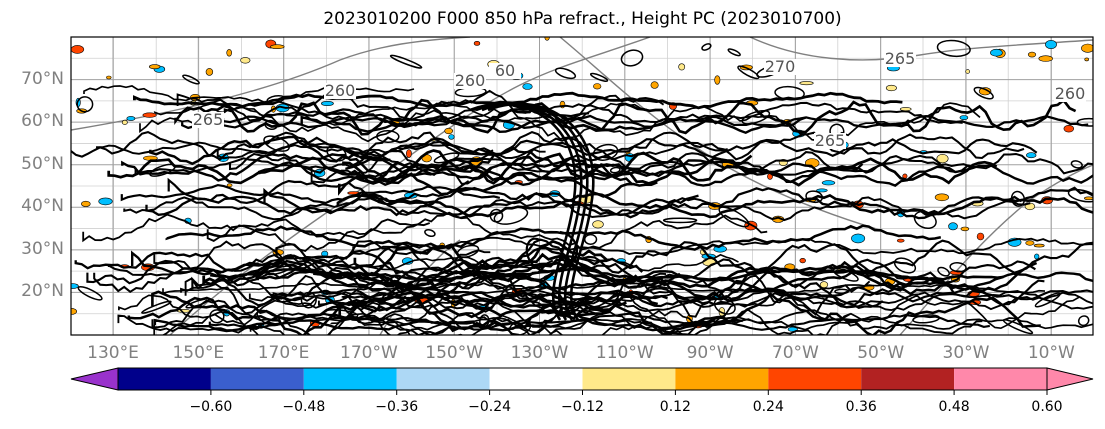  Describe the element at coordinates (624, 353) in the screenshot. I see `longitude-label: 110°W` at that location.